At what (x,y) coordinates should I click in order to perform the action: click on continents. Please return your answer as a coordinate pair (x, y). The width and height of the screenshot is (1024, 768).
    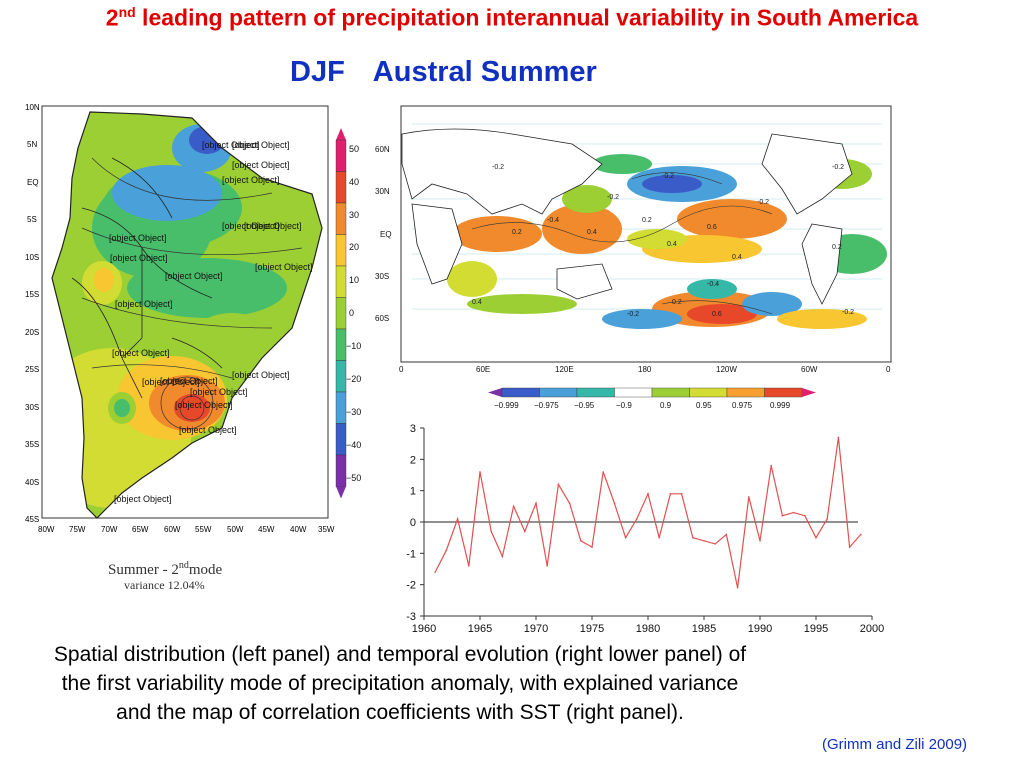
    Looking at the image, I should click on (627, 216).